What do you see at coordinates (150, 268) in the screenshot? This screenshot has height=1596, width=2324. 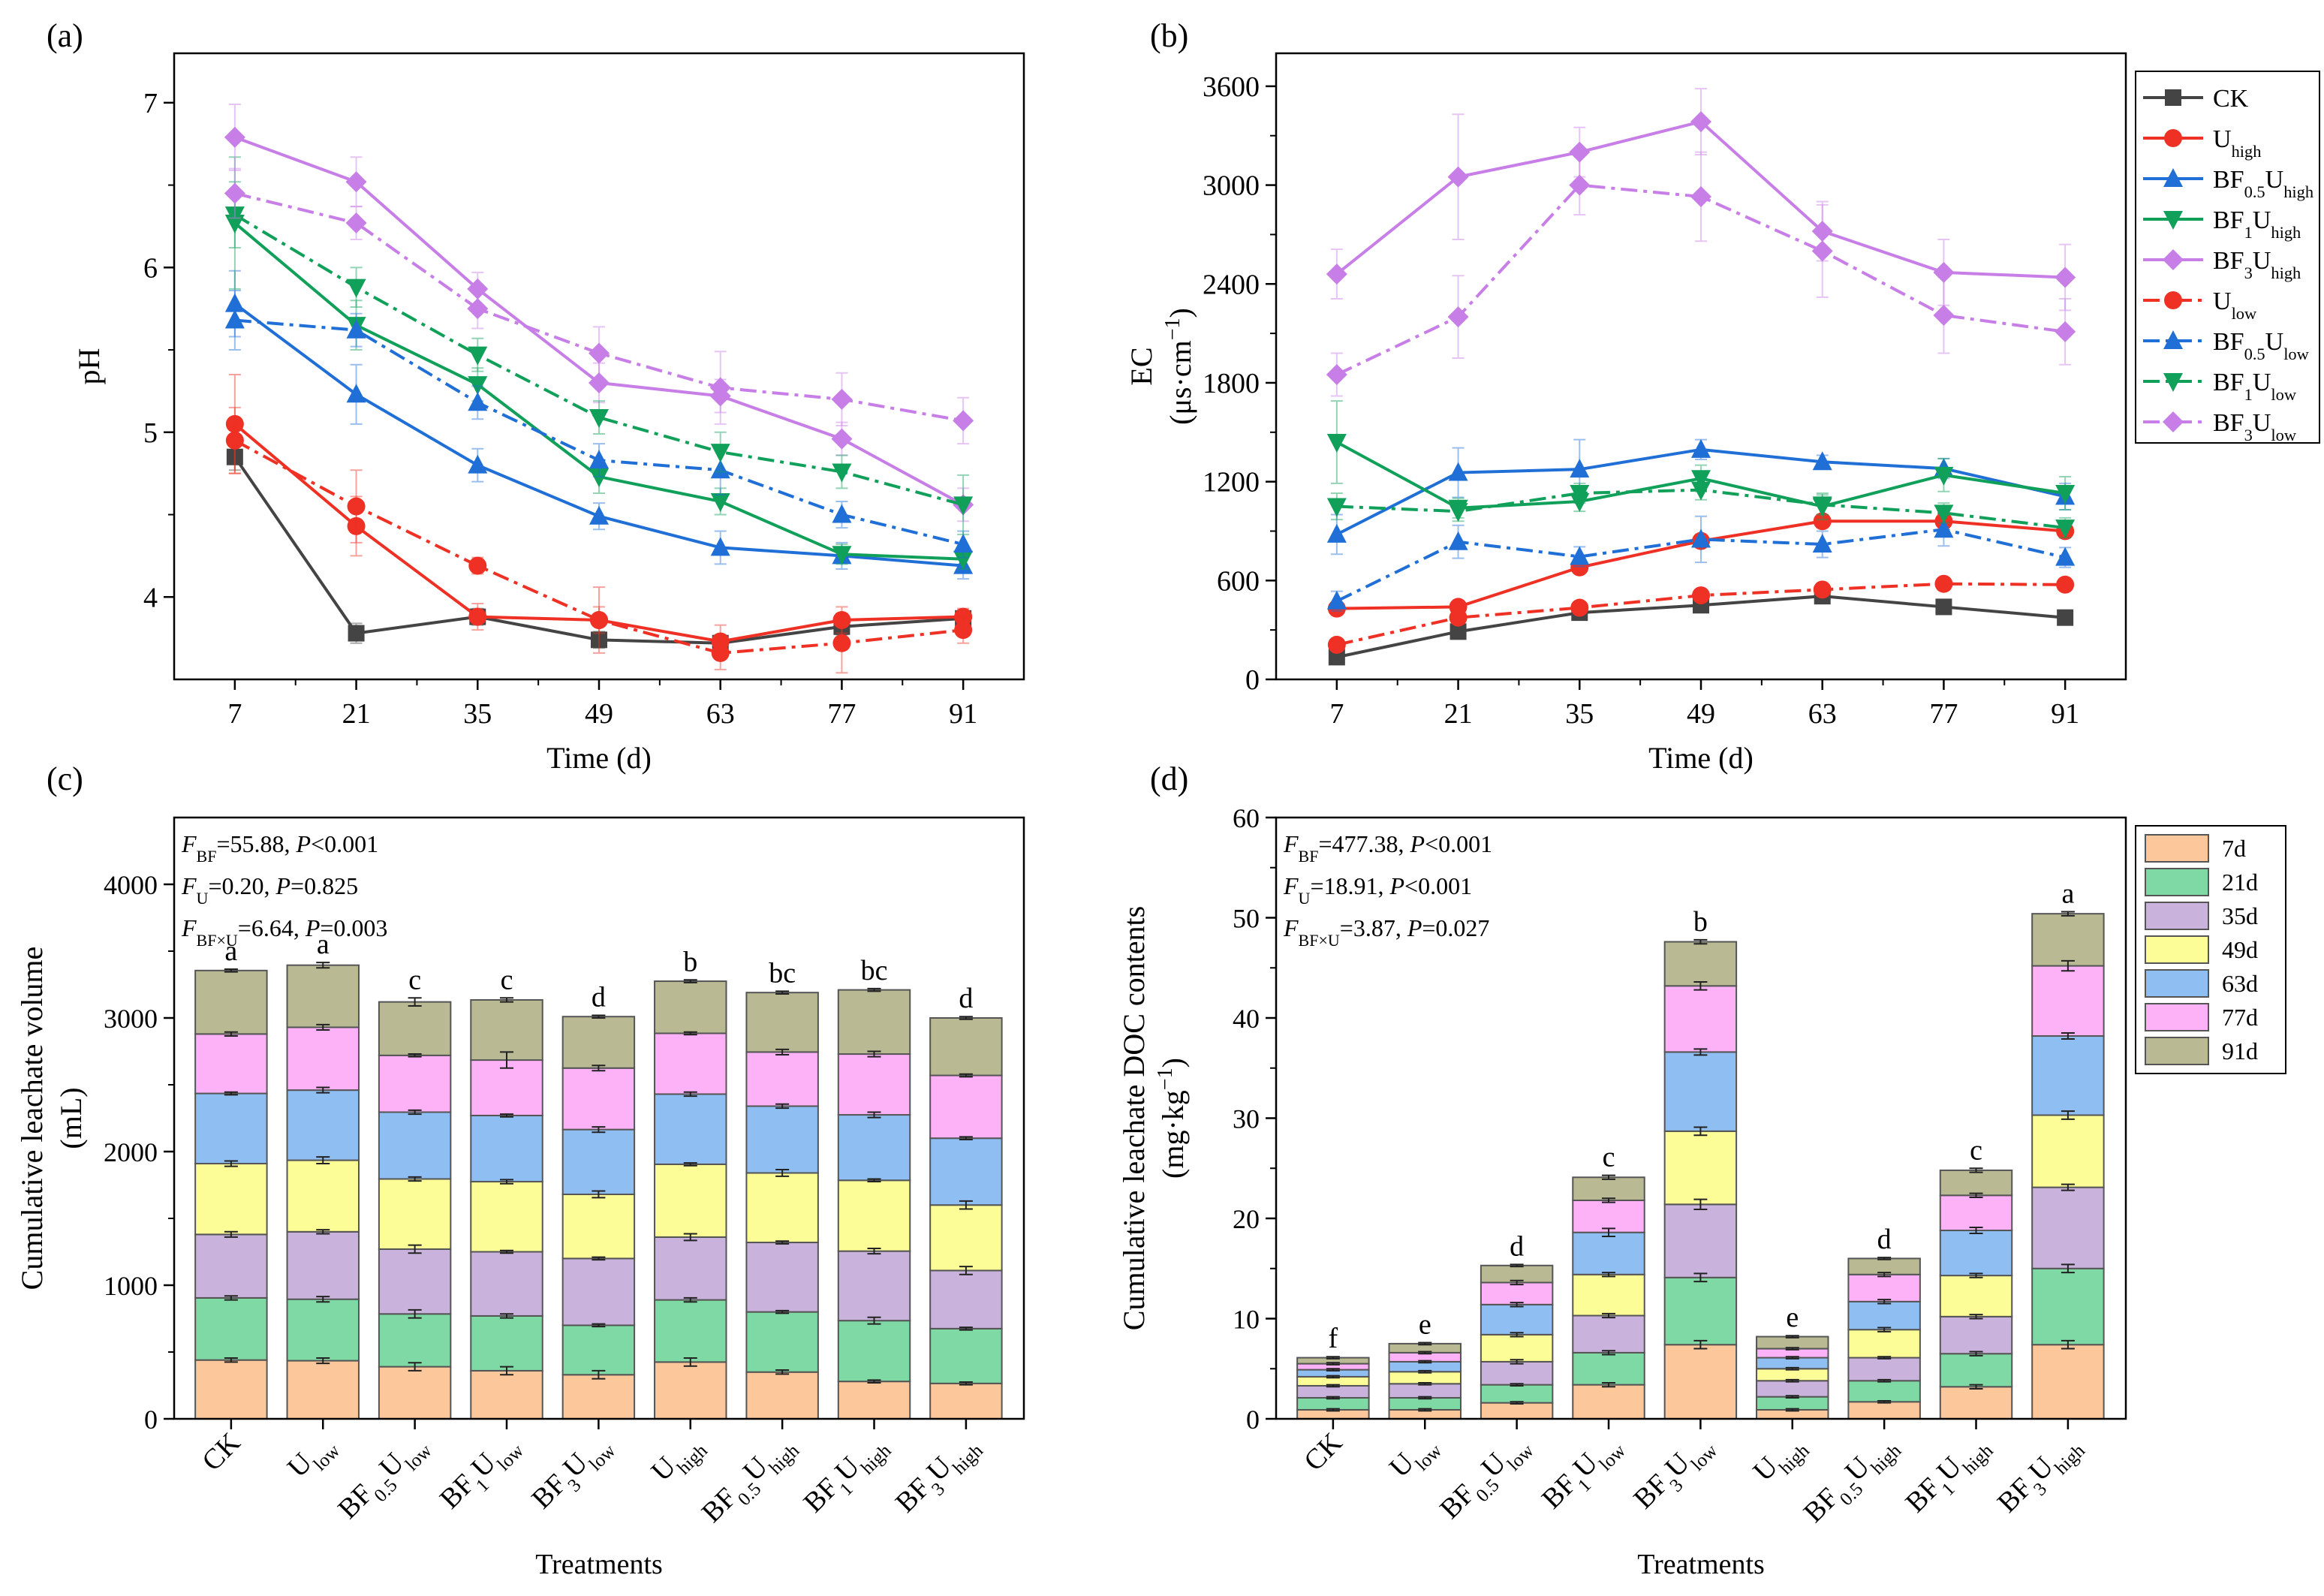 I see `y-tick-label: 6` at bounding box center [150, 268].